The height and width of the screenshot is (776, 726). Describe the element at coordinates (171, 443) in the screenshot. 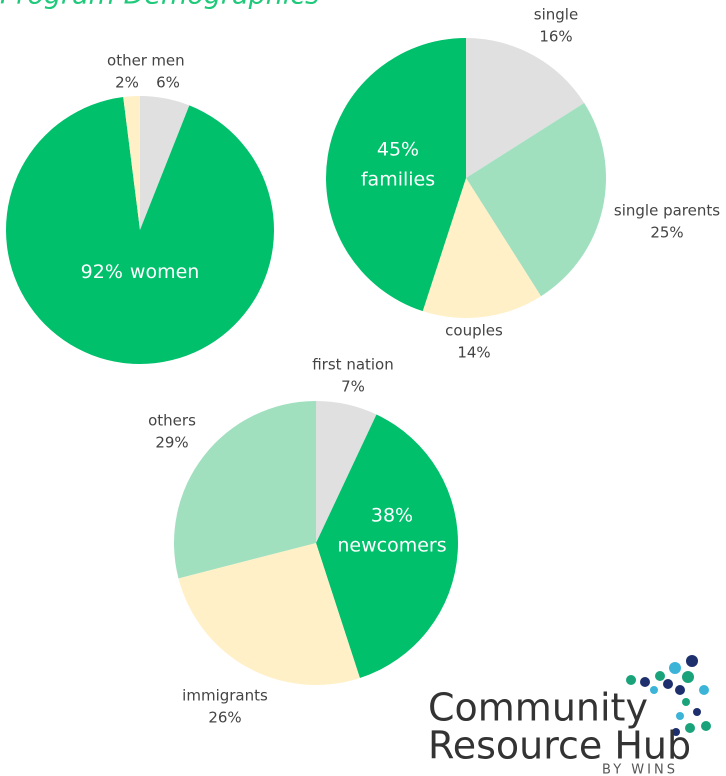

I see `slice-value-label: 29%` at that location.